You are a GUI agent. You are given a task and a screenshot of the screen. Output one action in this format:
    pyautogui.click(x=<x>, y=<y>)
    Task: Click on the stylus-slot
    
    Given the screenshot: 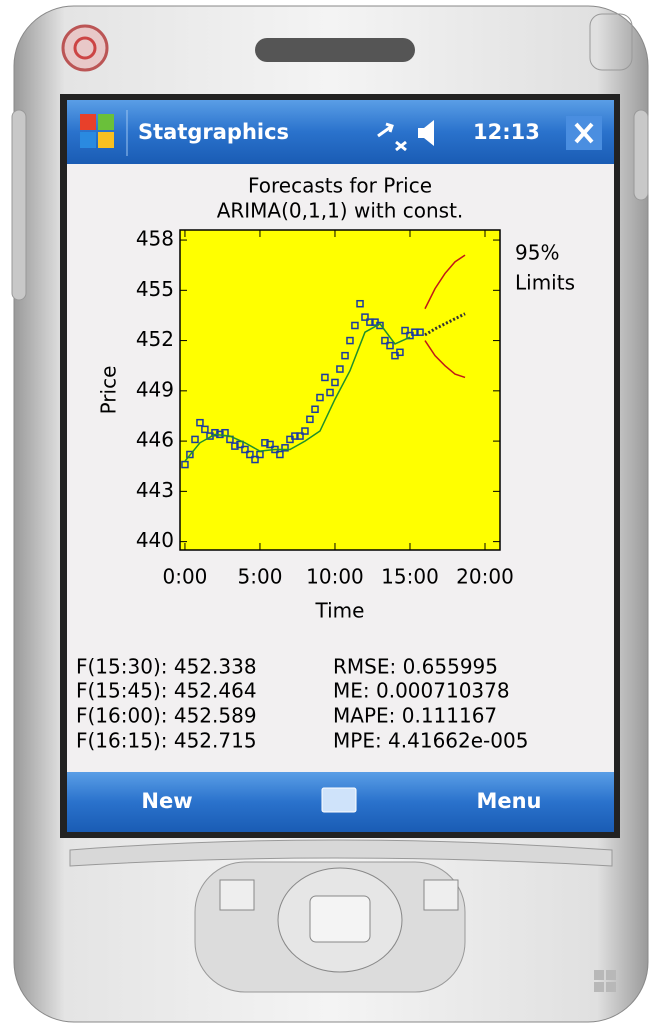 What is the action you would take?
    pyautogui.click(x=611, y=42)
    